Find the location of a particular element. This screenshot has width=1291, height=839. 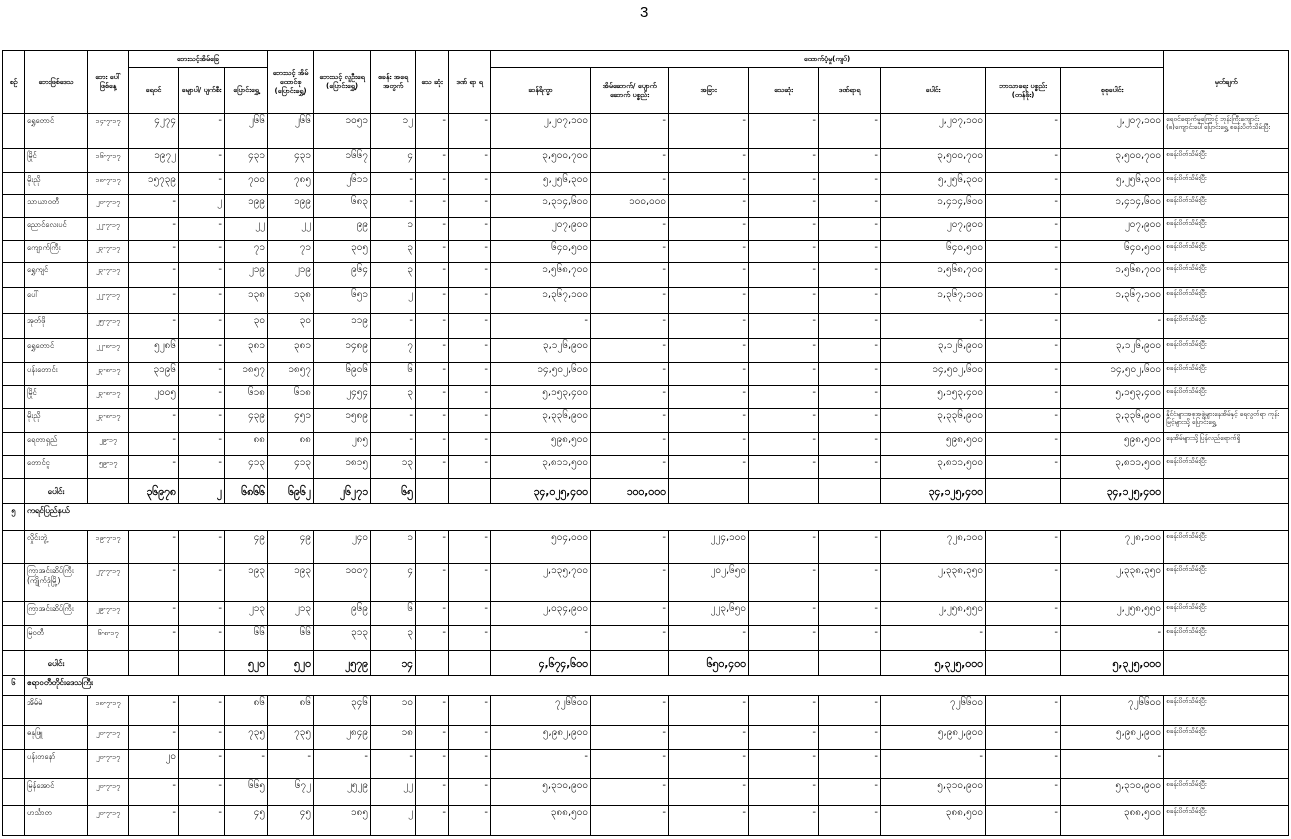

cell-population: ၆၅၁ is located at coordinates (342, 300).